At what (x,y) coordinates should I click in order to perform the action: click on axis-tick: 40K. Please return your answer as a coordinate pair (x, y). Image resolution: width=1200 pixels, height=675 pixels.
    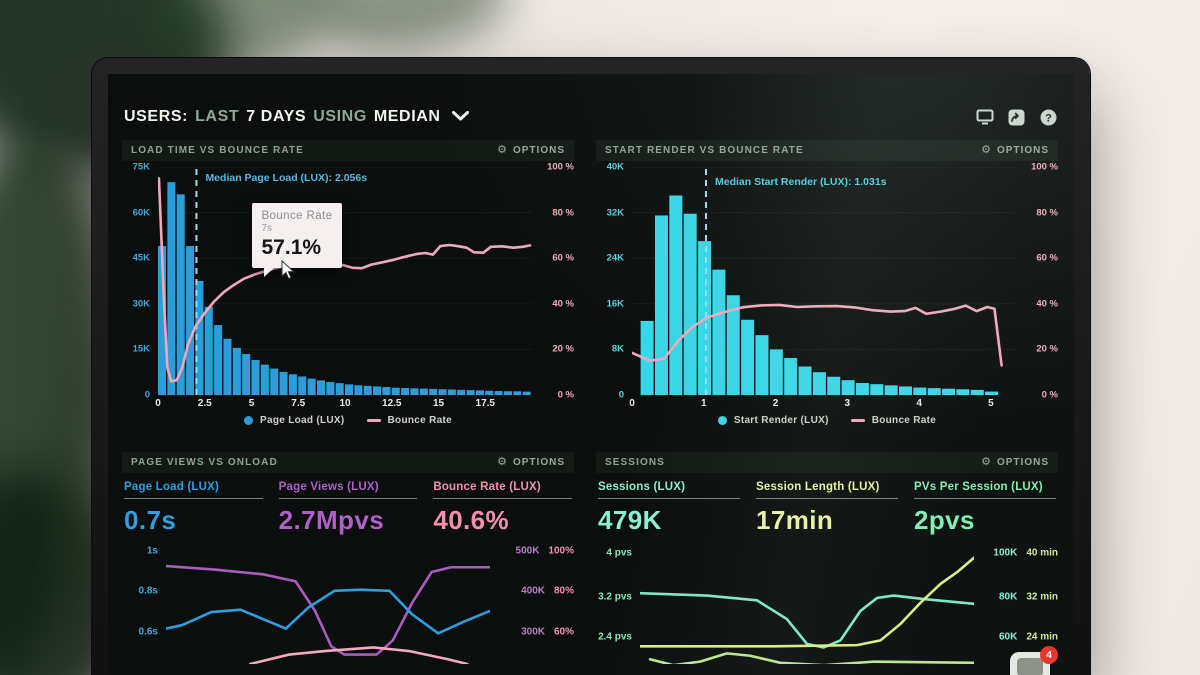
    Looking at the image, I should click on (615, 167).